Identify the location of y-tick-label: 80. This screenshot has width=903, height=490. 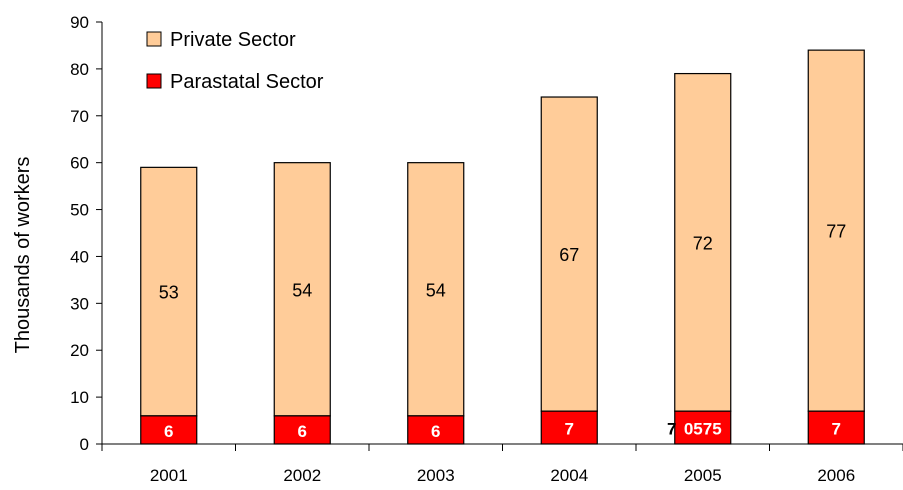
(79, 69).